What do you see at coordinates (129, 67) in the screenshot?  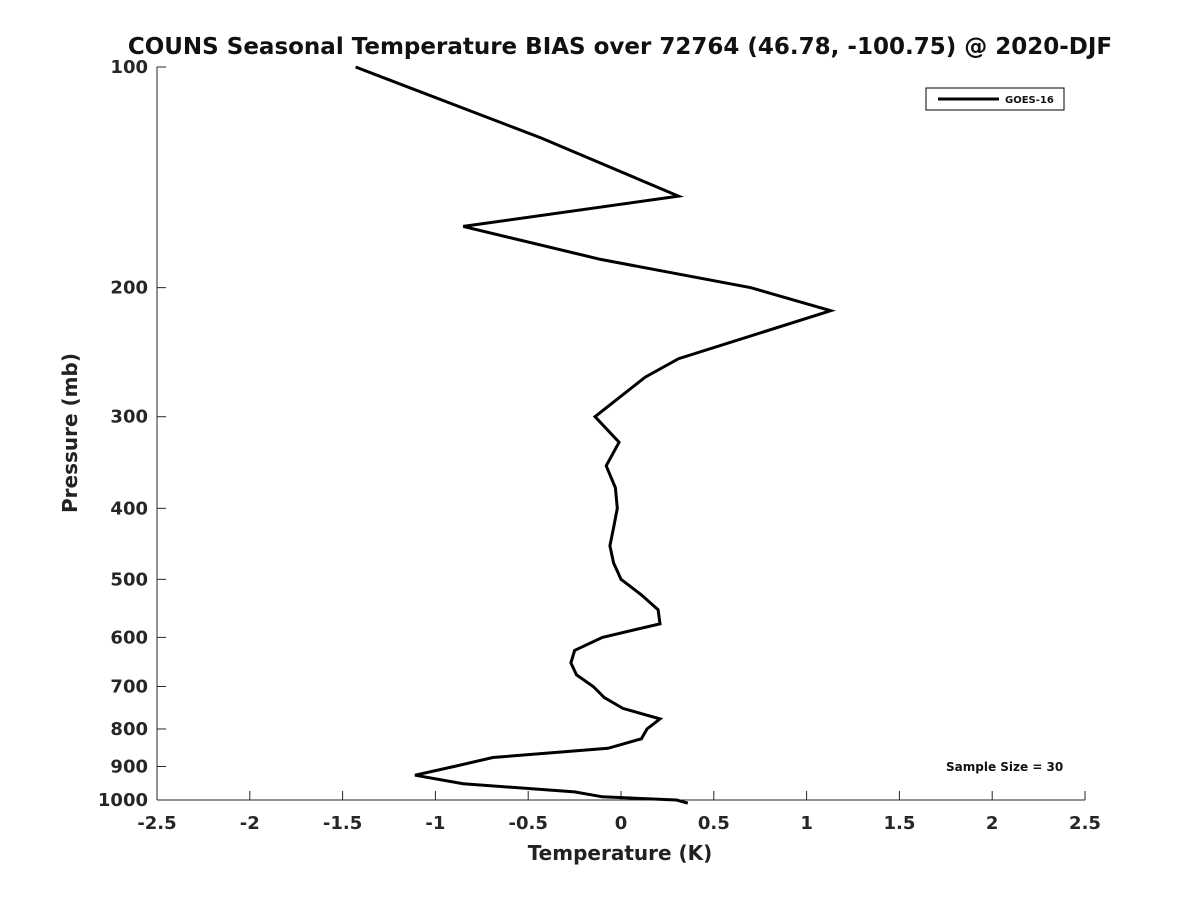 I see `y-tick-label: 100` at bounding box center [129, 67].